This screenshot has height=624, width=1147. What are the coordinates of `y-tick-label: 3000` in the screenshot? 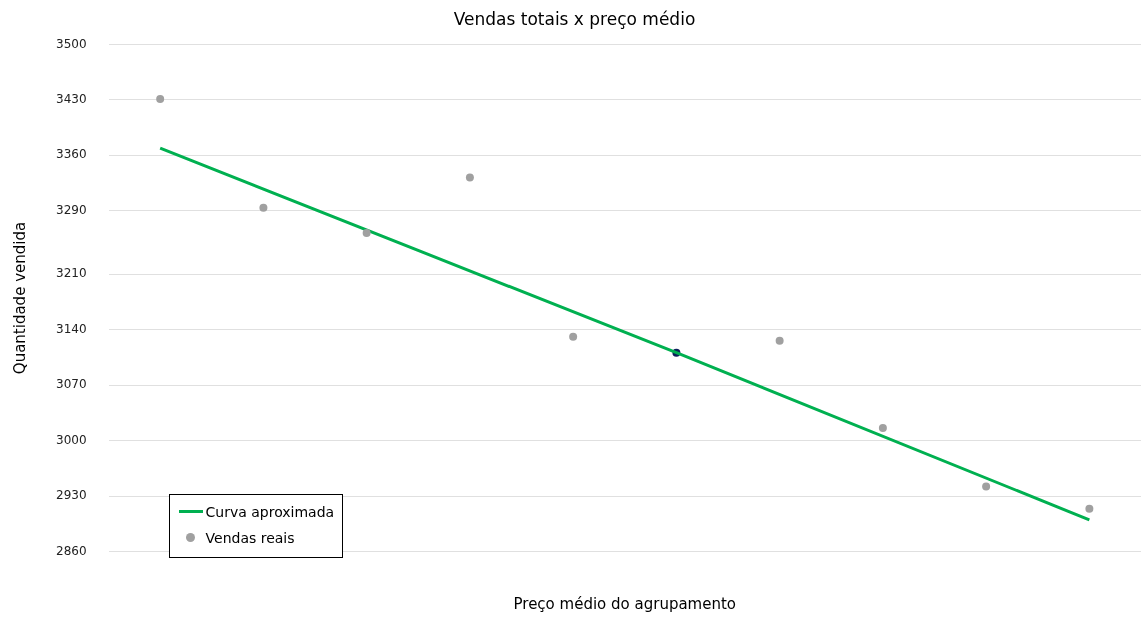 It's located at (71, 439).